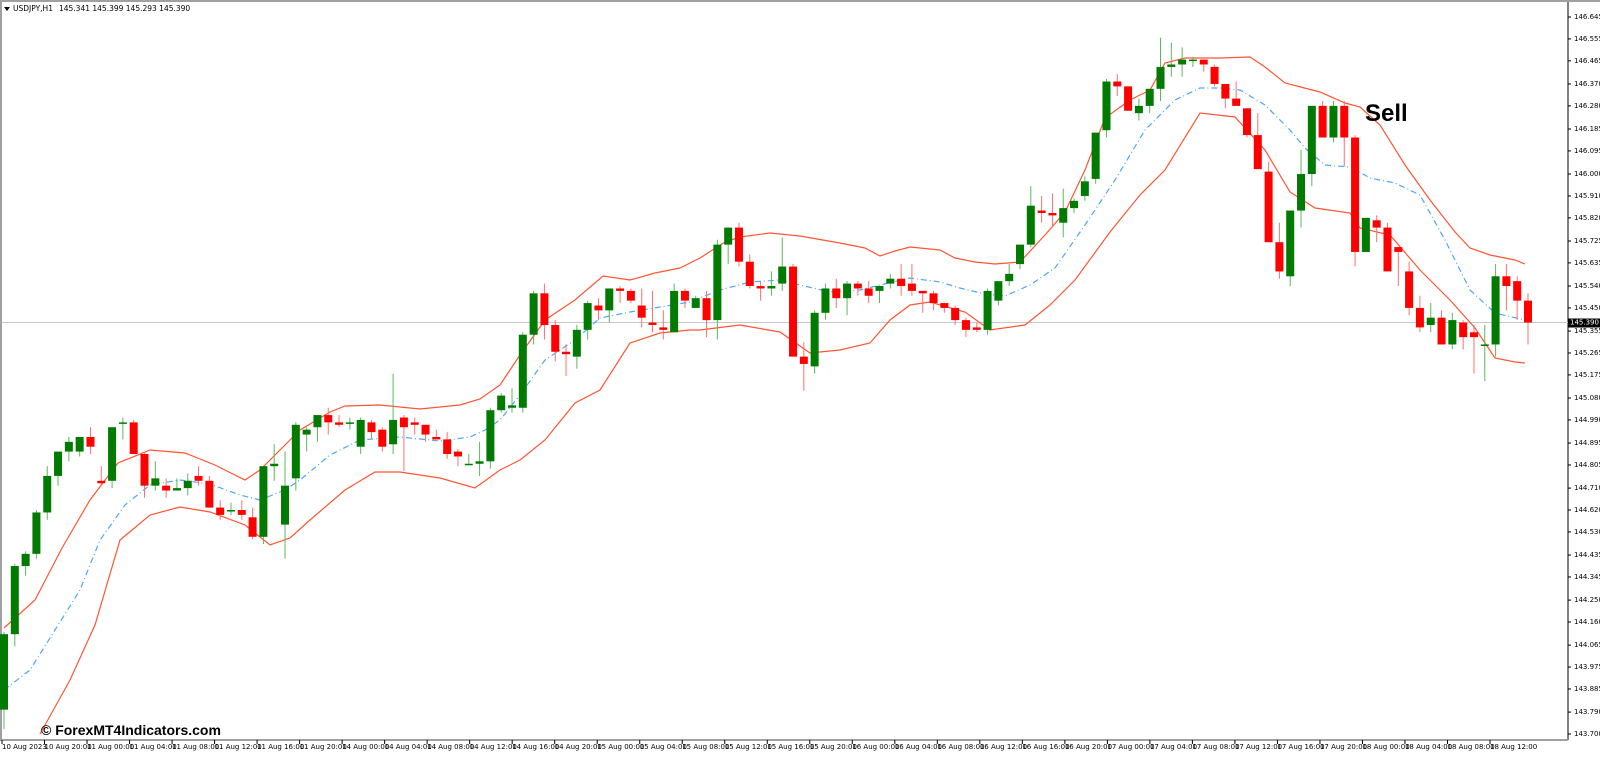  Describe the element at coordinates (1587, 150) in the screenshot. I see `price-tick-label: 146.095` at that location.